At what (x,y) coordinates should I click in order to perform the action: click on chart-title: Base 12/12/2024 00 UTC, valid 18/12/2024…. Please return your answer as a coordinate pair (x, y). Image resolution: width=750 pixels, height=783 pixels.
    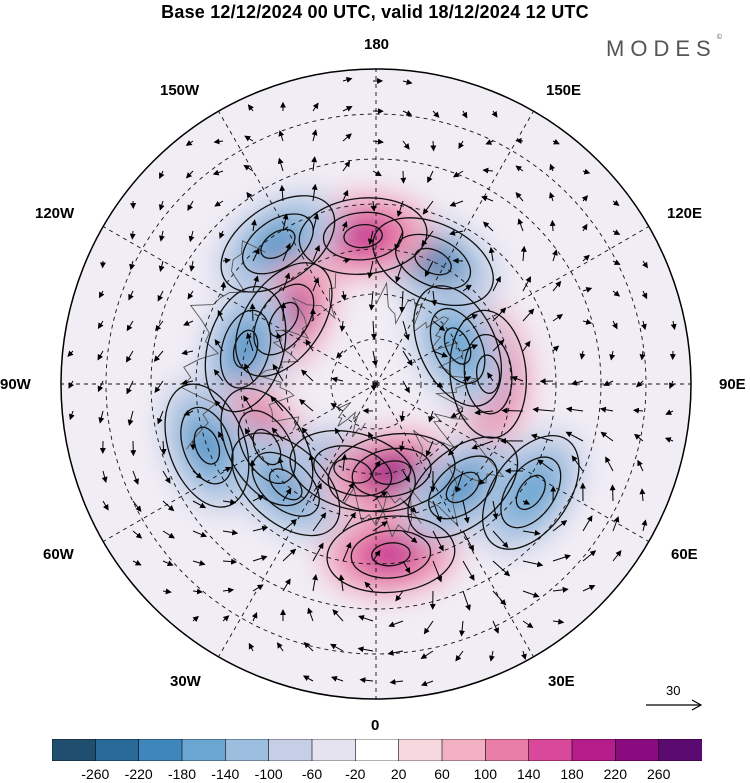
    Looking at the image, I should click on (375, 12).